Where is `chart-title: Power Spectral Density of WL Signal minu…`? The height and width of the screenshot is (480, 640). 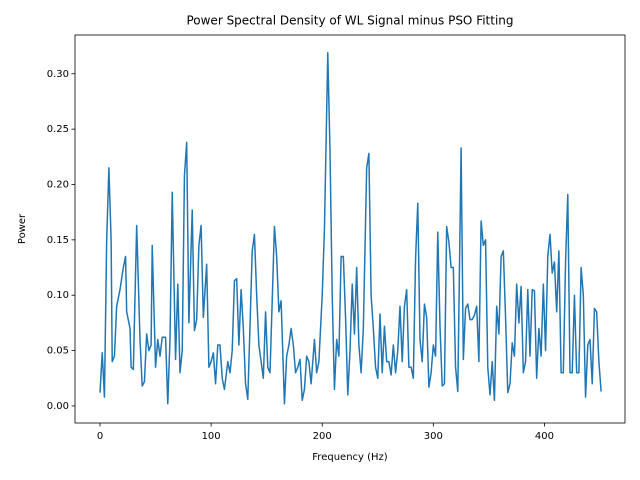
chart-title: Power Spectral Density of WL Signal minu… is located at coordinates (349, 21).